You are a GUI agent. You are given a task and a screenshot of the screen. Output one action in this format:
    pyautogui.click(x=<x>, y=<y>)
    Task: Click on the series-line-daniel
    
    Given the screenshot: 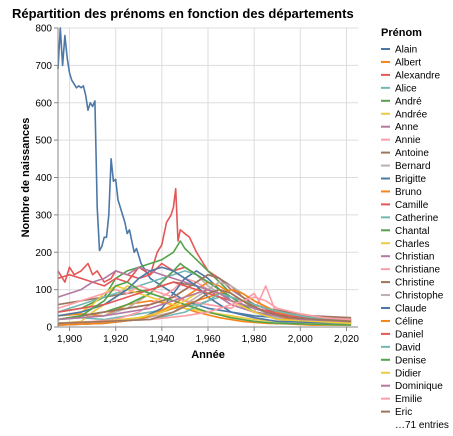 What is the action you would take?
    pyautogui.click(x=204, y=301)
    